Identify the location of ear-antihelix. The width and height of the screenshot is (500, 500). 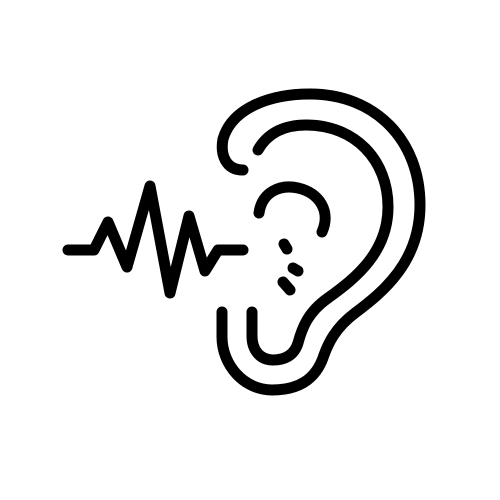
(292, 209).